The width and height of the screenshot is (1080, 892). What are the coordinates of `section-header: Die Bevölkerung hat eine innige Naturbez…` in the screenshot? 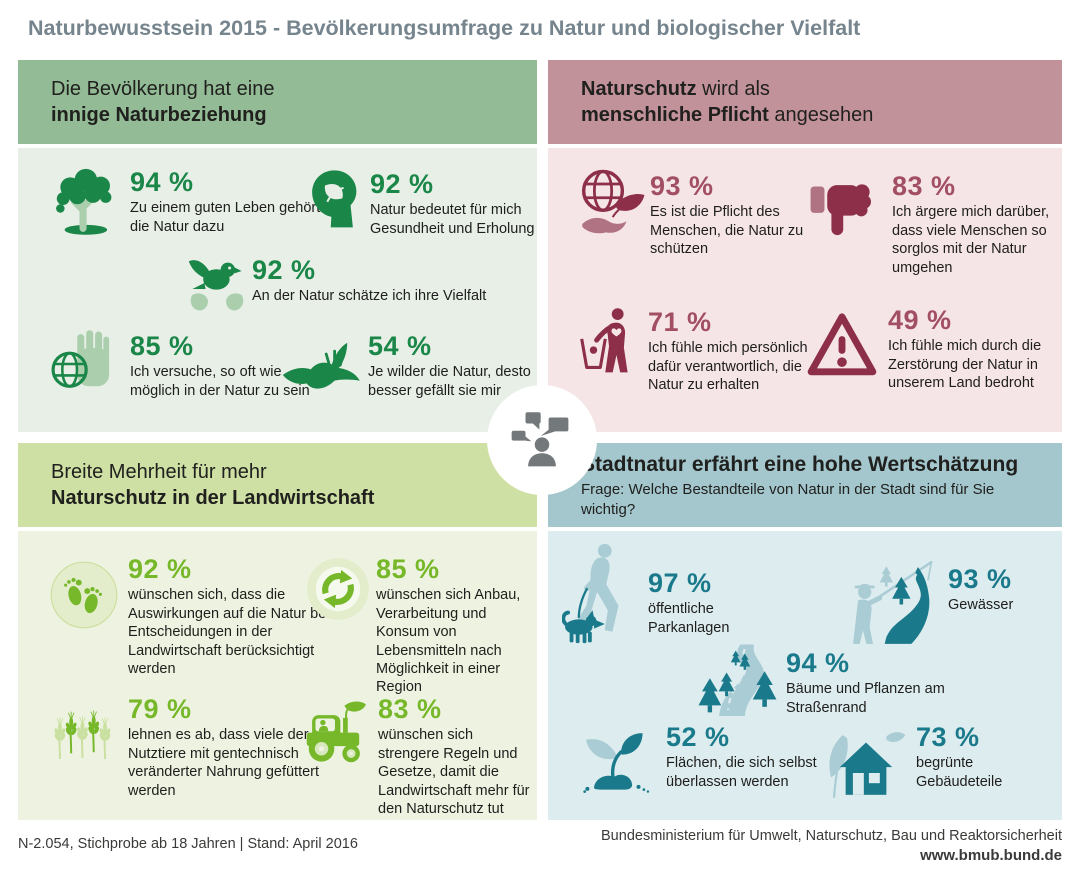 It's located at (277, 102).